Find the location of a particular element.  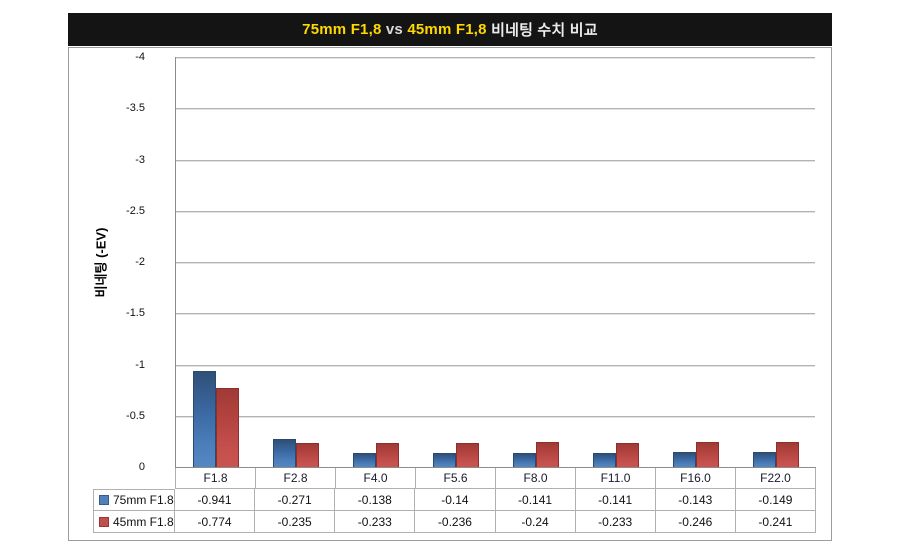

value-cell: -0.236 is located at coordinates (455, 522).